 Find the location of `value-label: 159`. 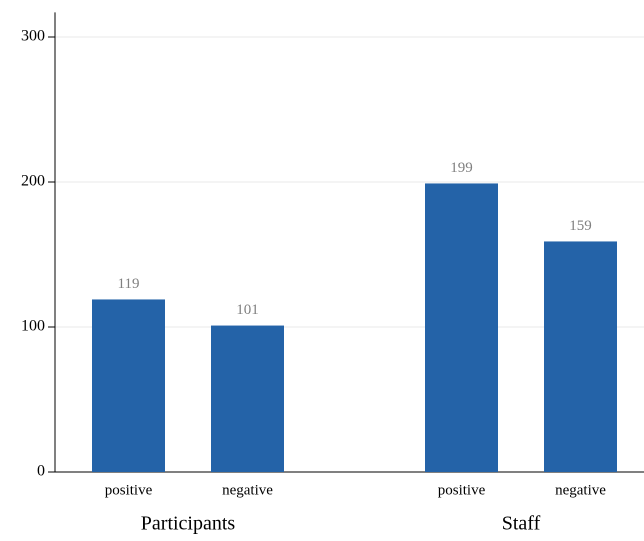

value-label: 159 is located at coordinates (580, 226).